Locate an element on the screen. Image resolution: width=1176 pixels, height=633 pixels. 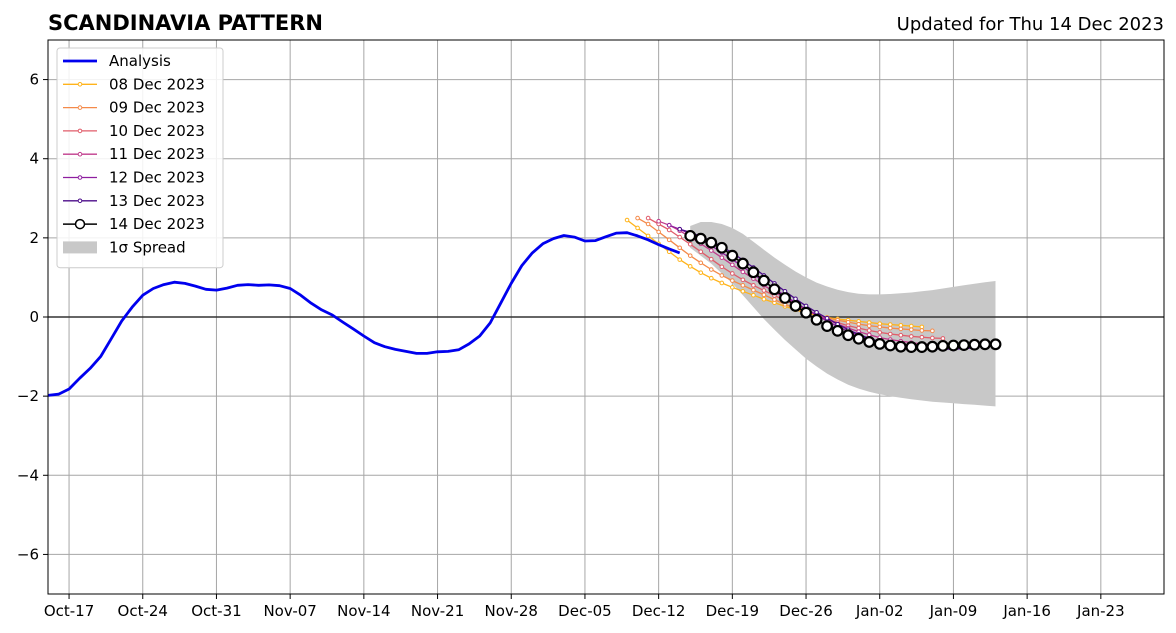
y-tick-label: −4 is located at coordinates (28, 475).